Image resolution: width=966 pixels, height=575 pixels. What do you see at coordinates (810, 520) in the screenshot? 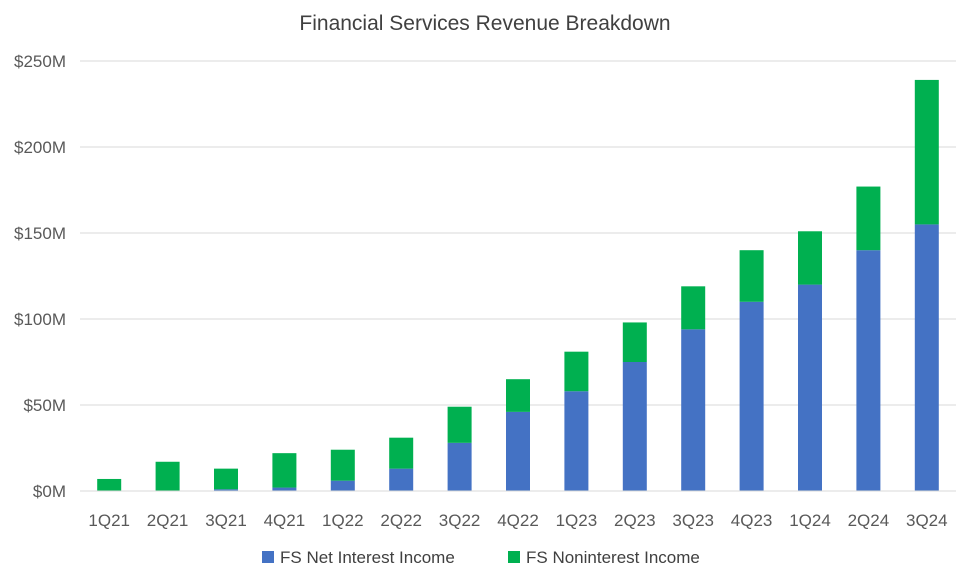
I see `x-tick-label: 1Q24` at bounding box center [810, 520].